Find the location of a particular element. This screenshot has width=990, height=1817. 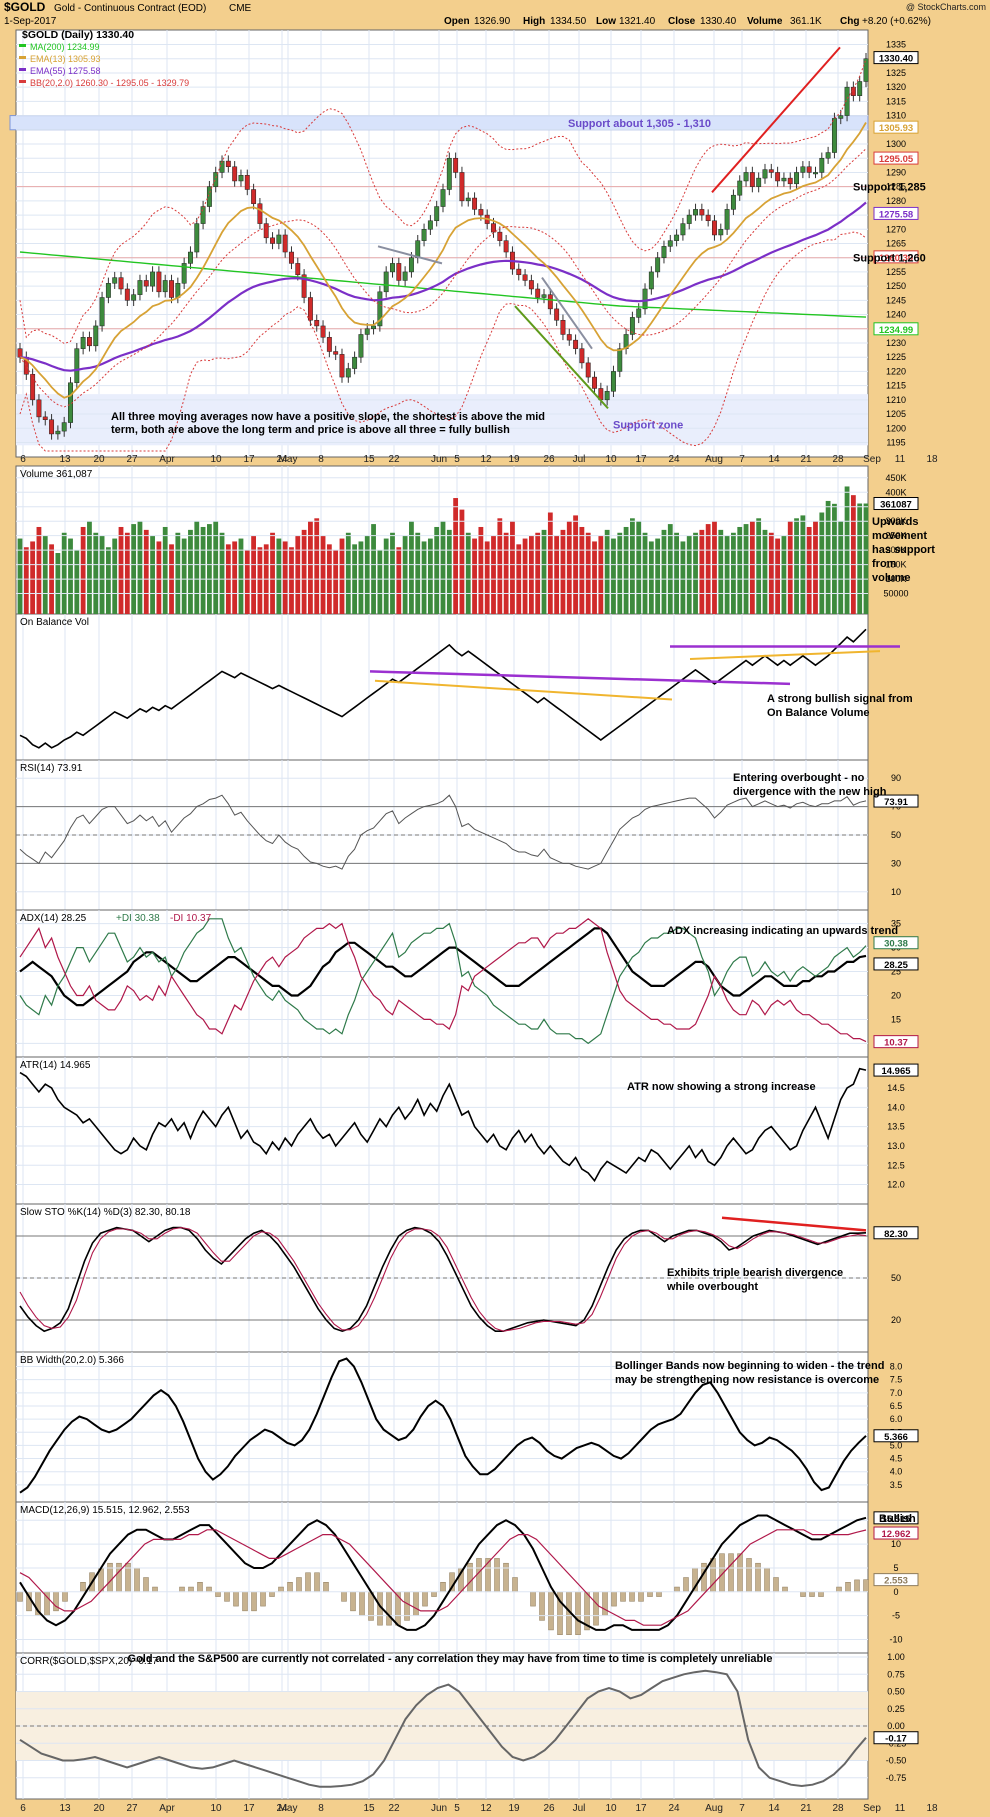

price-value-label: 1275.58 is located at coordinates (896, 214).